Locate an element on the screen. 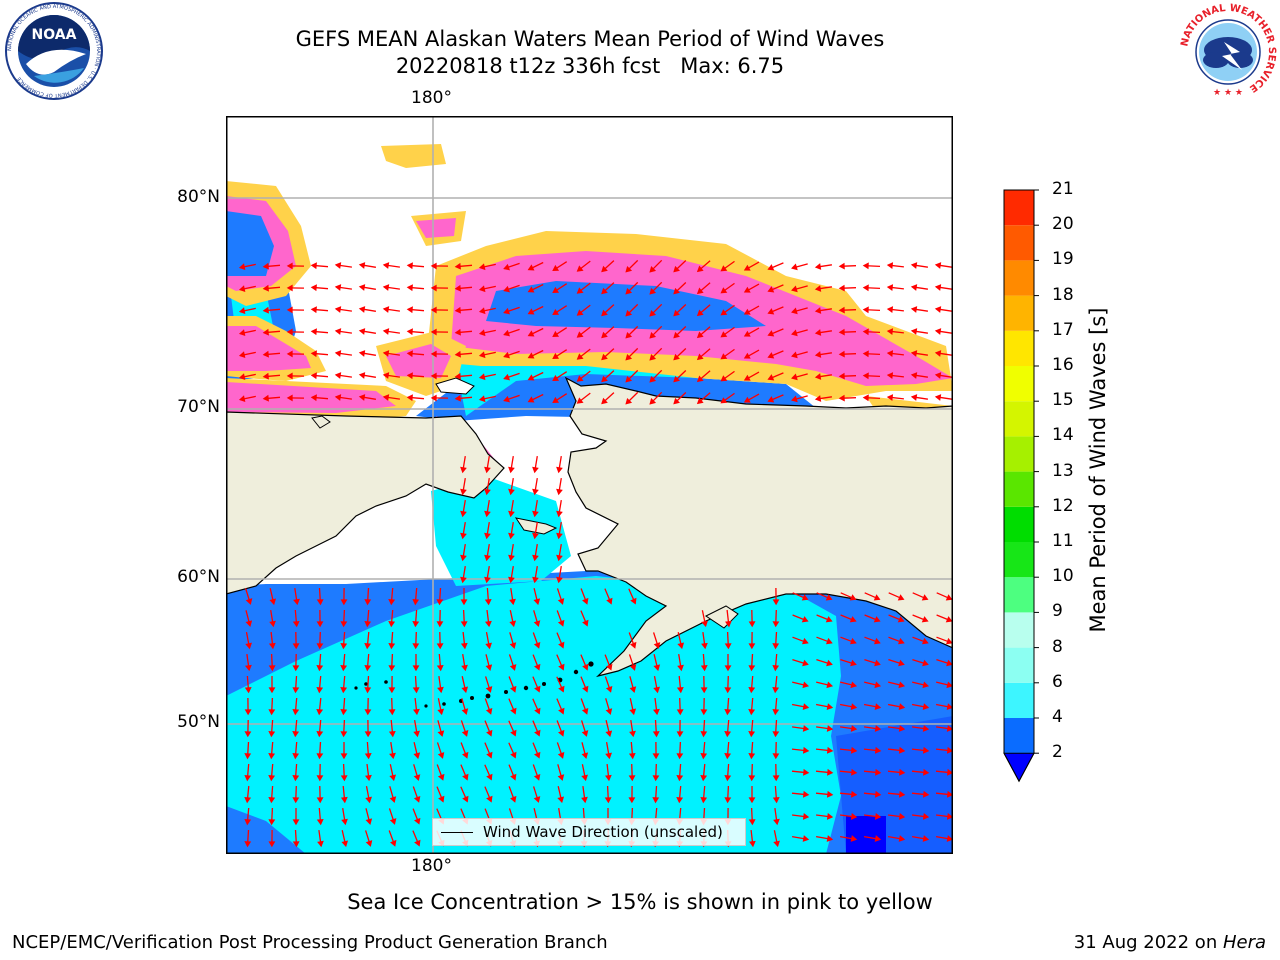 This screenshot has height=960, width=1280. lon-label-top: 180° is located at coordinates (431, 98).